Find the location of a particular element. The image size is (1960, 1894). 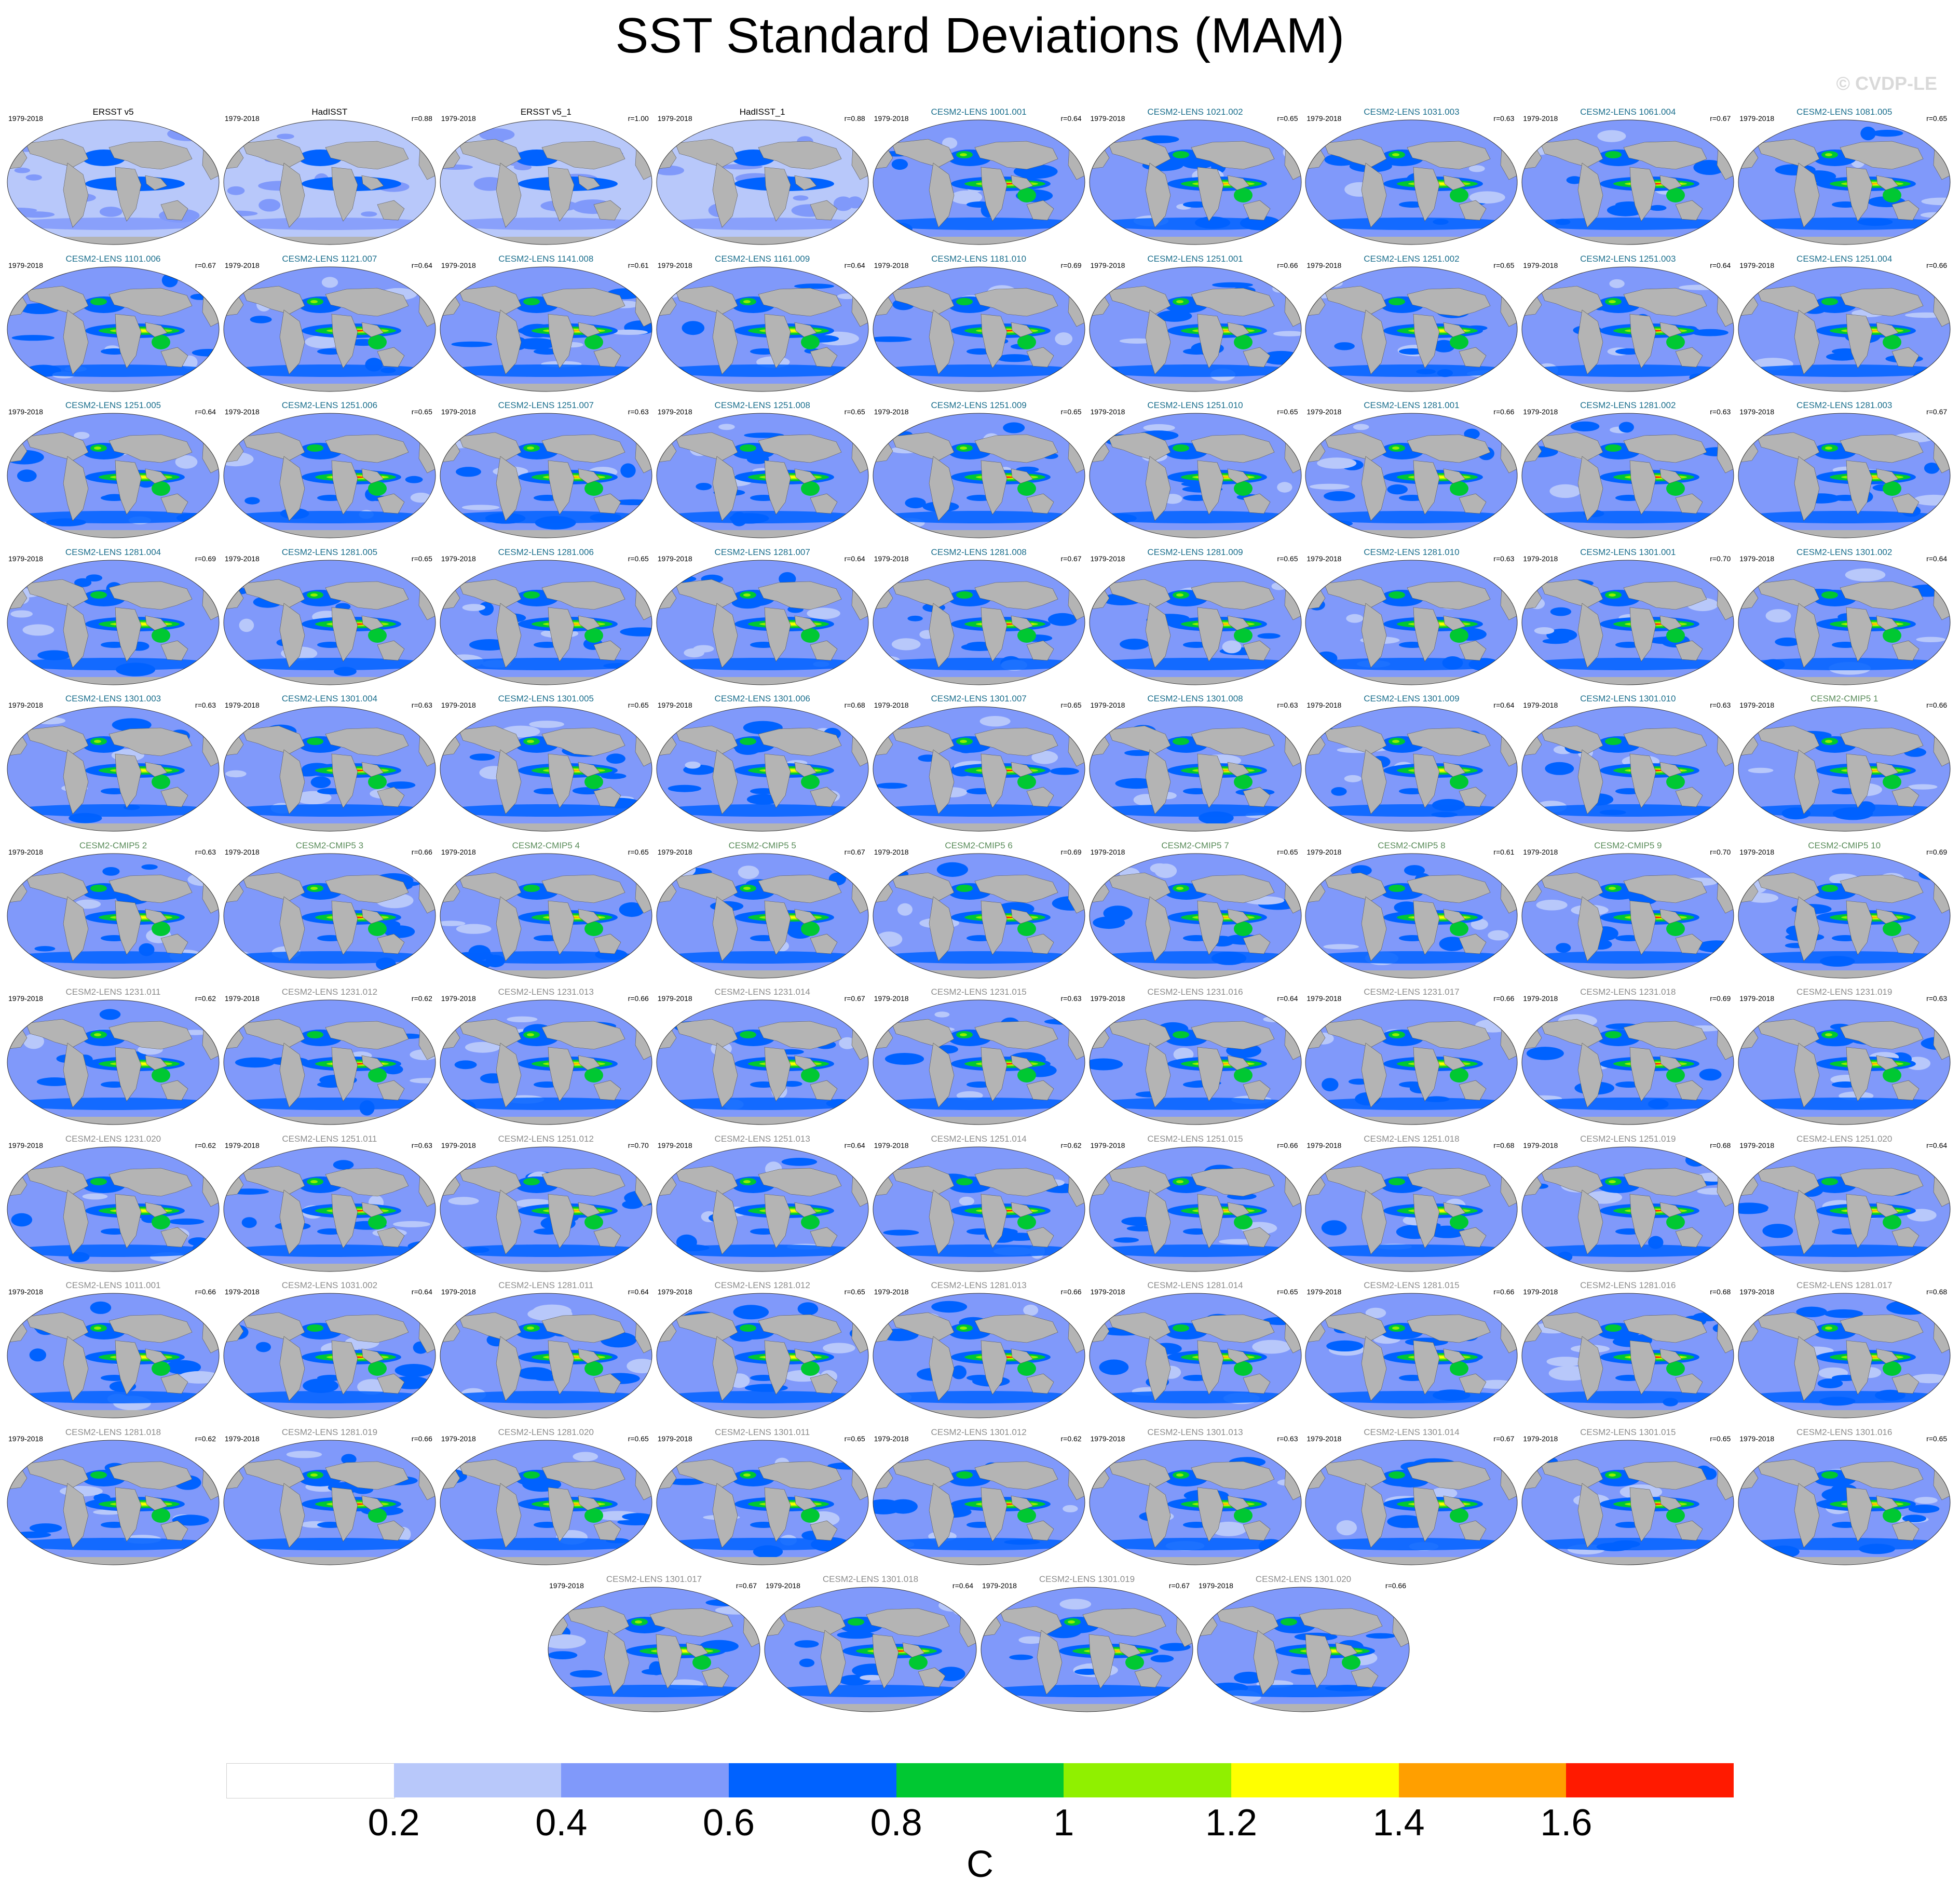

map-panel: 1979-2018 CESM2-LENS 1251.003 r=0.64 is located at coordinates (1628, 324).